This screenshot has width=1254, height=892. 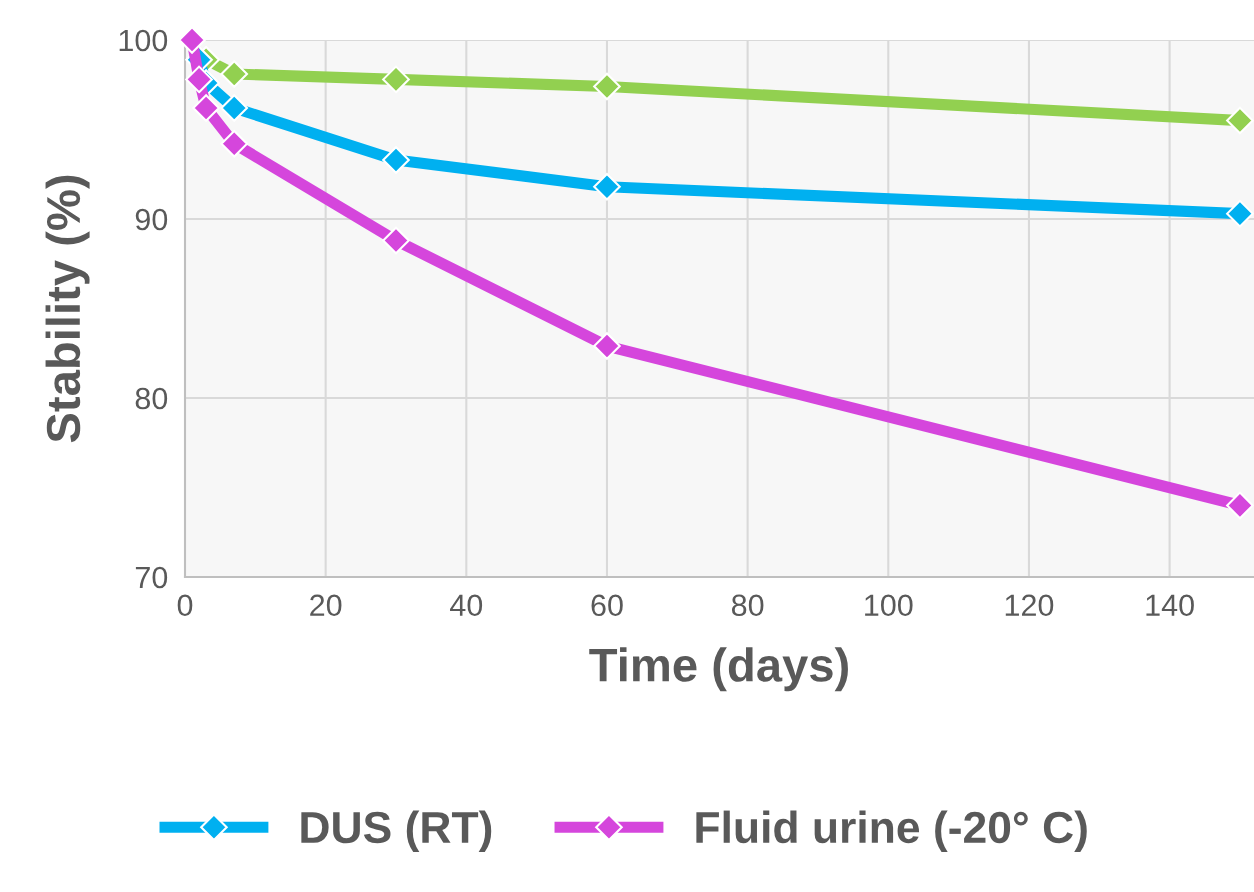 I want to click on x-tick-label: 60, so click(x=607, y=605).